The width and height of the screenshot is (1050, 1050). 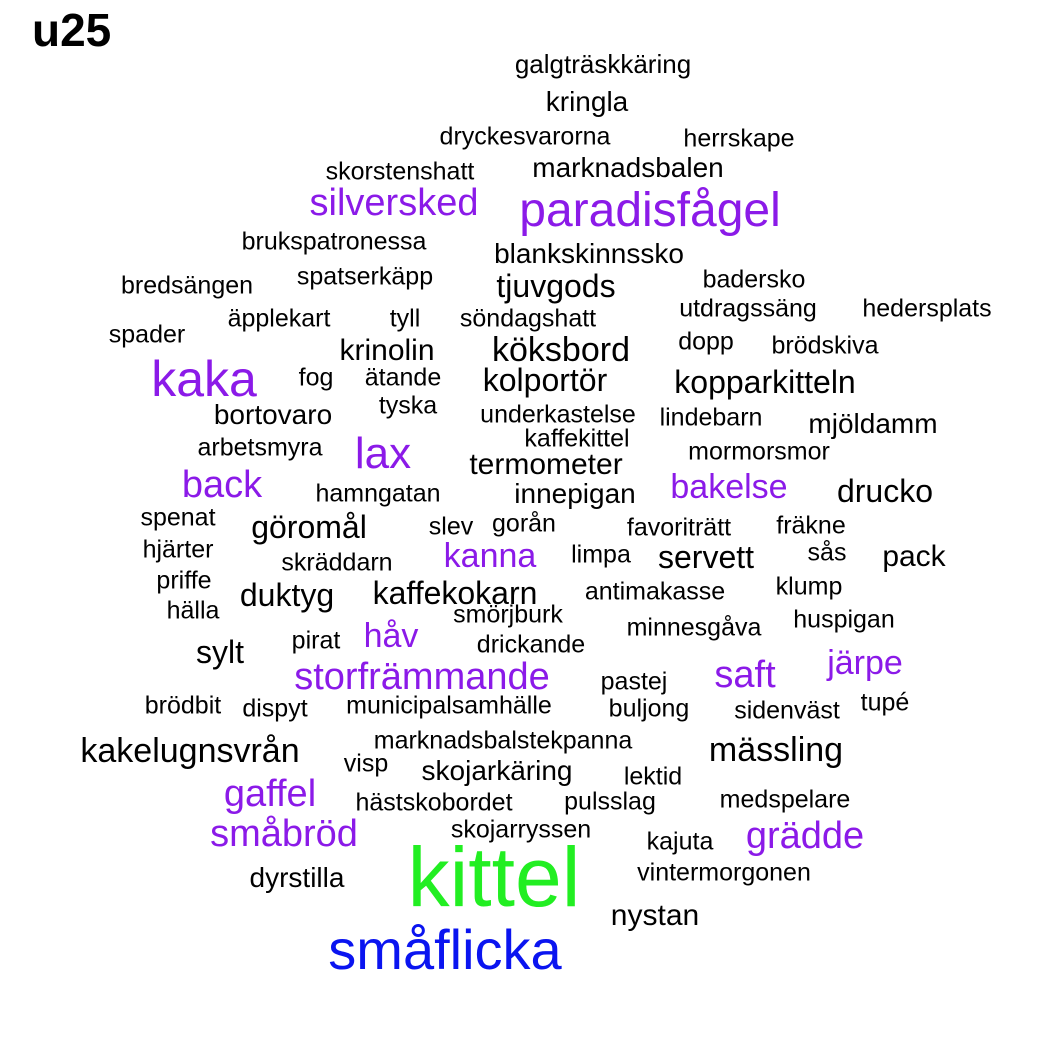 I want to click on word-23: dopp, so click(x=706, y=341).